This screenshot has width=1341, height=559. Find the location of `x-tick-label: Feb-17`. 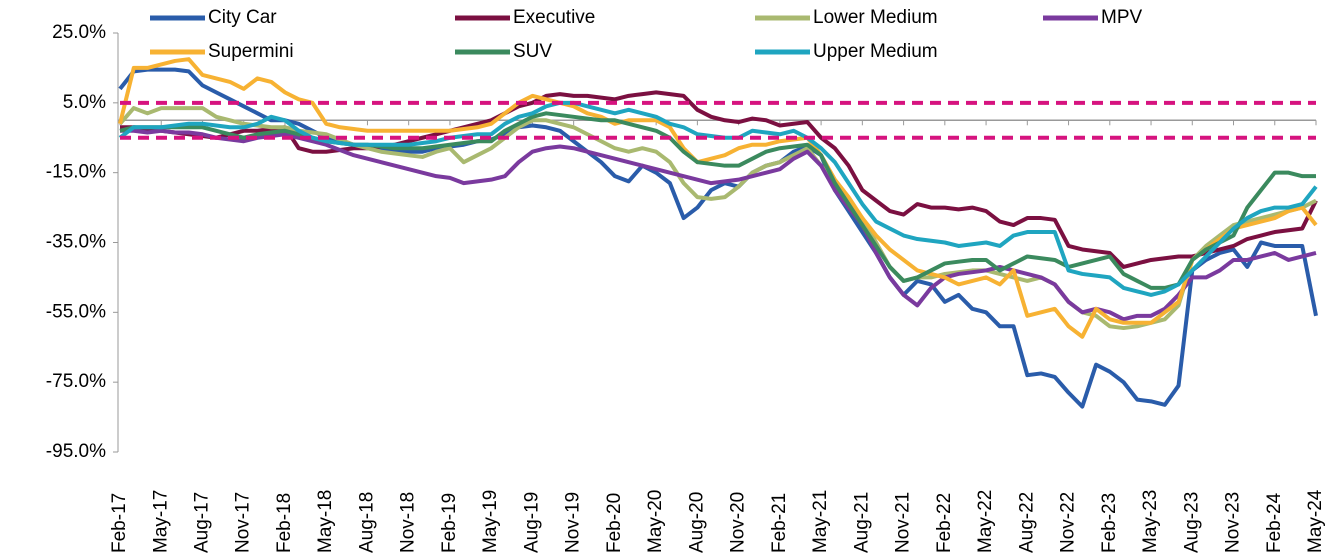

x-tick-label: Feb-17 is located at coordinates (119, 523).